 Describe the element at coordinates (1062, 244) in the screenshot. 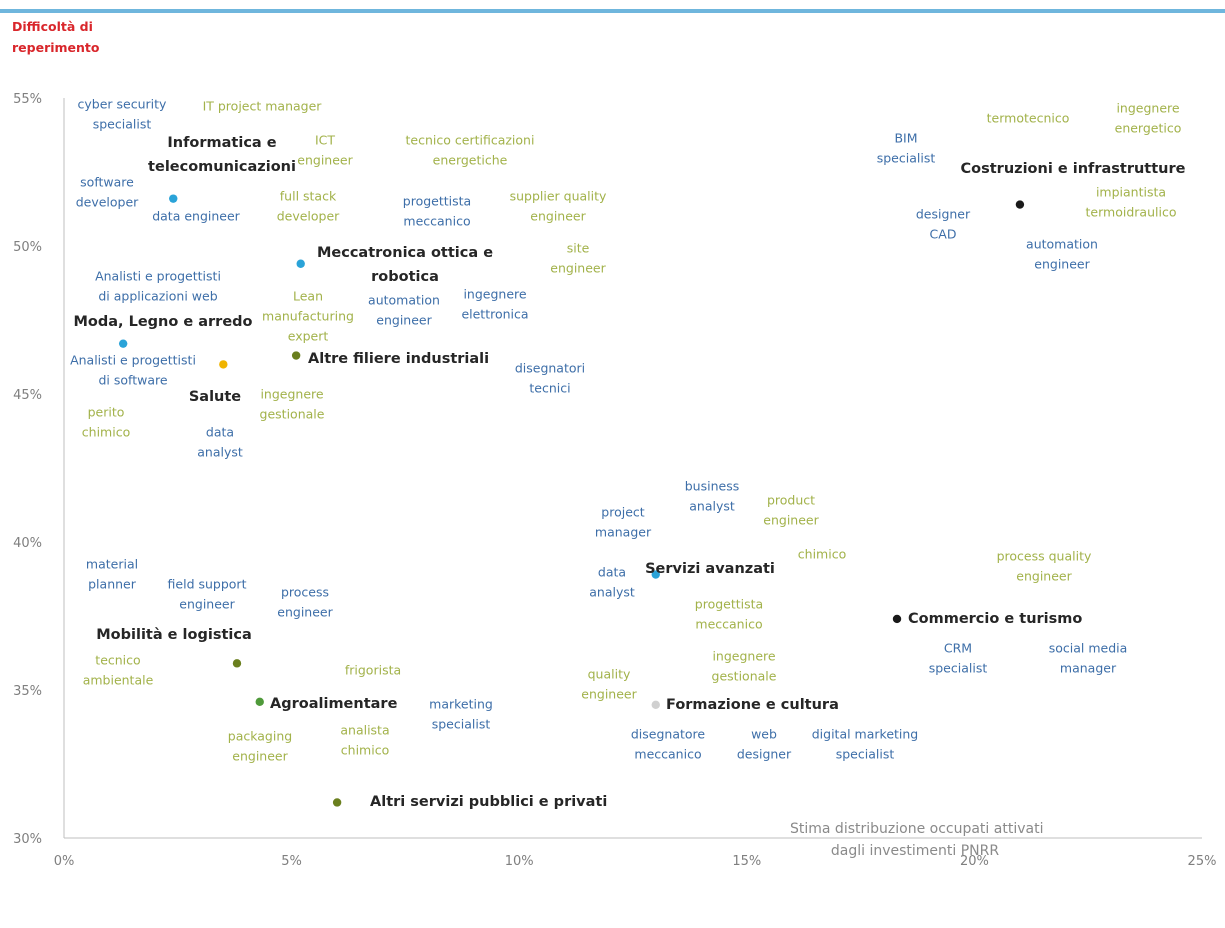

I see `role-annotation-line: automation` at that location.